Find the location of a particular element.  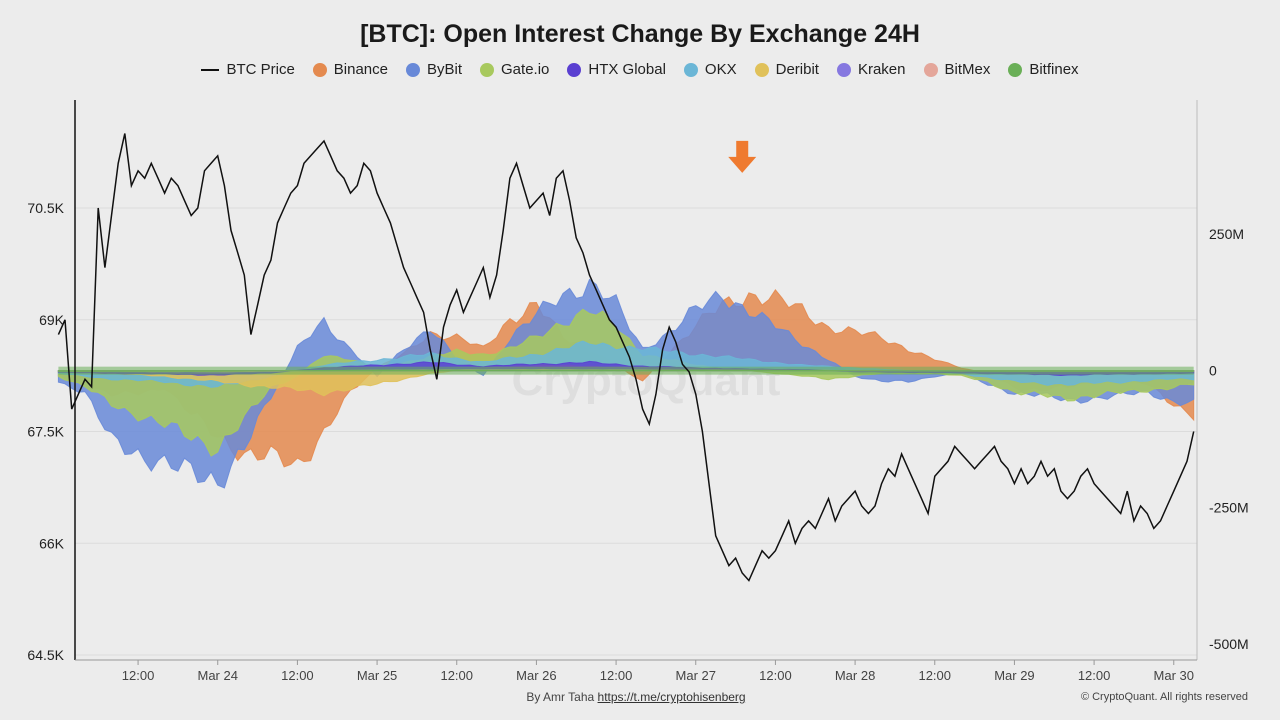

legend-label: OKX is located at coordinates (720, 69).